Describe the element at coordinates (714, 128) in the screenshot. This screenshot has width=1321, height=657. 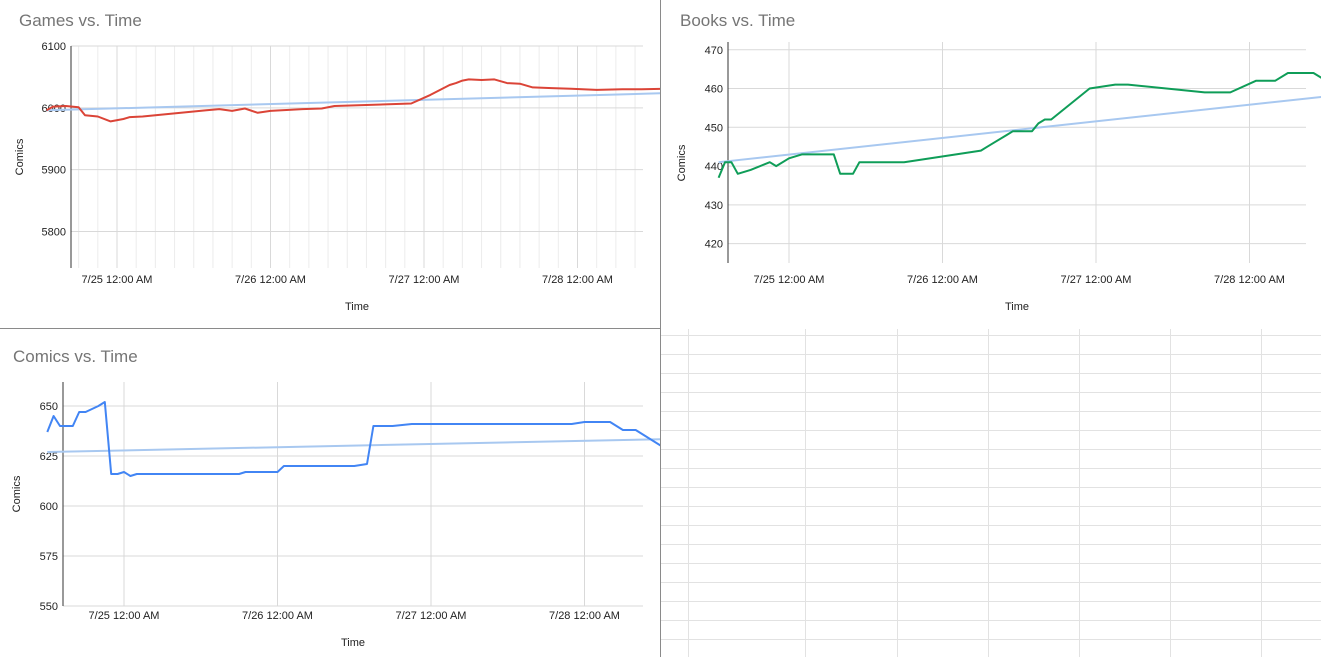
I see `y-tick-label: 450` at that location.